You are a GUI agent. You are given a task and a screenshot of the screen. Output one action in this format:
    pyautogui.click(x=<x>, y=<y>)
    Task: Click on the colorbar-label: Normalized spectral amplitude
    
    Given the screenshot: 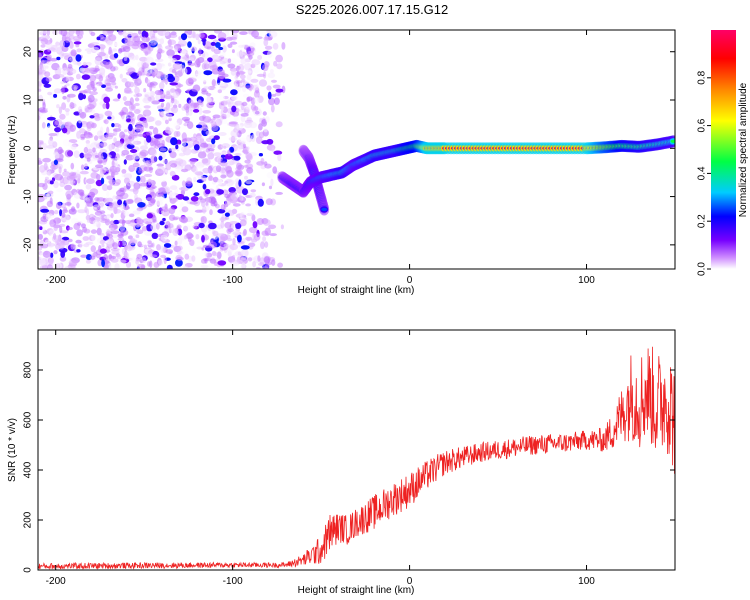 What is the action you would take?
    pyautogui.click(x=743, y=149)
    